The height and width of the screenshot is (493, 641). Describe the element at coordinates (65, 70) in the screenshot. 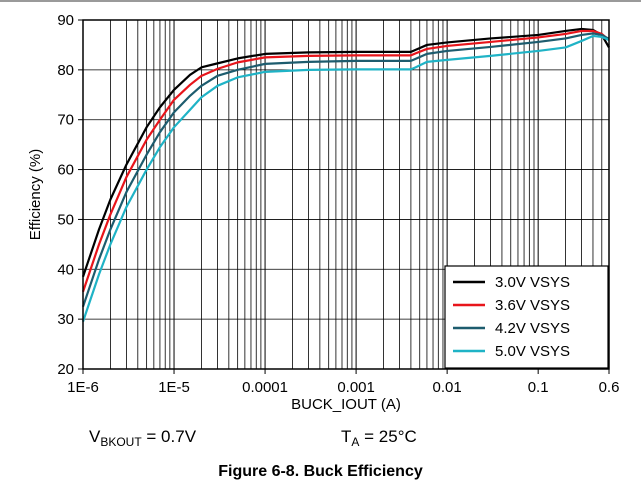

I see `y-tick-label: 80` at that location.